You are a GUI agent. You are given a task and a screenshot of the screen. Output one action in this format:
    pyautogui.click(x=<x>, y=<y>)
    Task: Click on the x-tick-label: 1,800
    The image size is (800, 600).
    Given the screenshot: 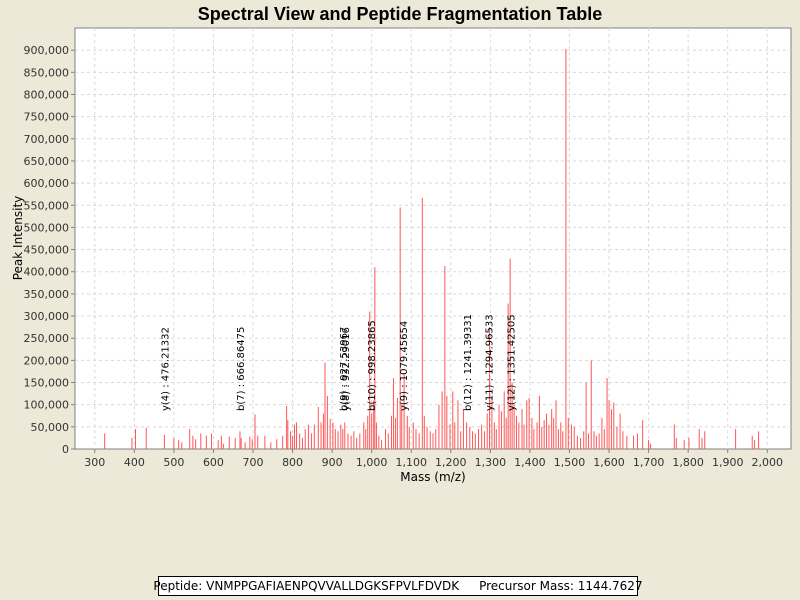 What is the action you would take?
    pyautogui.click(x=688, y=462)
    